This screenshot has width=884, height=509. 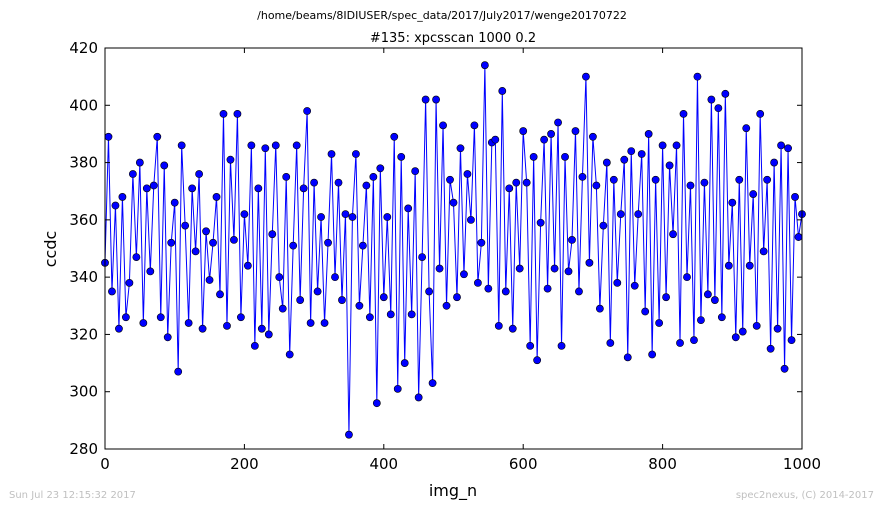 What do you see at coordinates (802, 464) in the screenshot?
I see `x-tick-label: 1000` at bounding box center [802, 464].